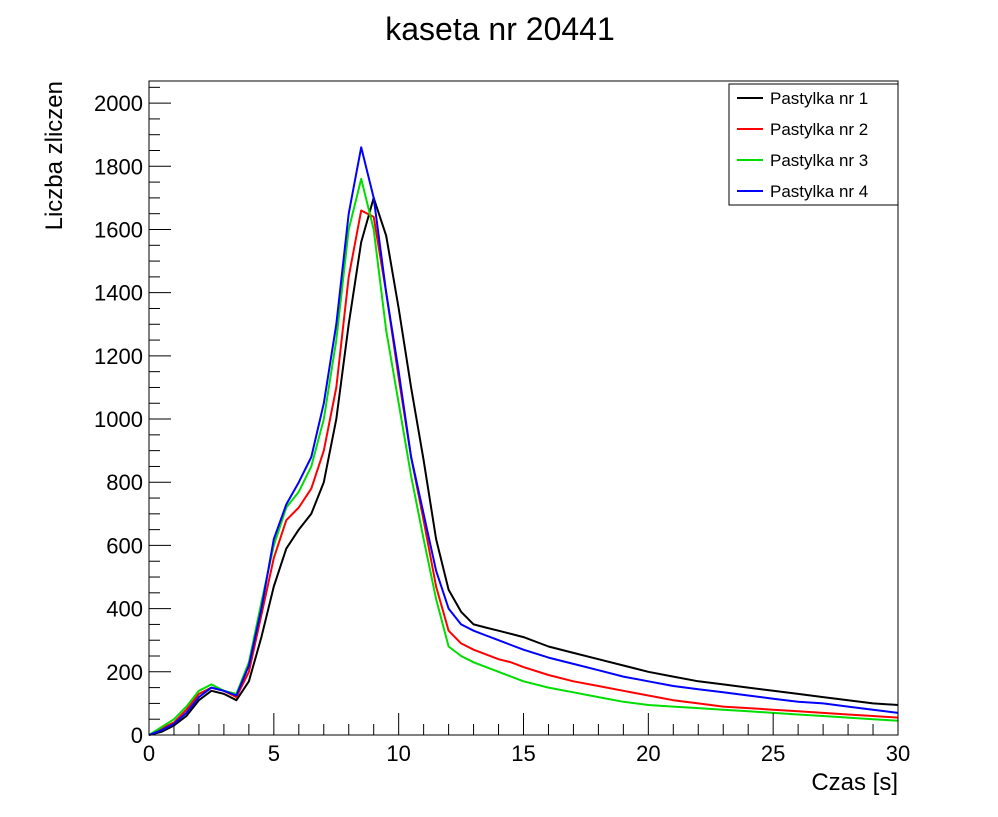 This screenshot has height=817, width=998. Describe the element at coordinates (773, 753) in the screenshot. I see `x-tick-label: 25` at that location.